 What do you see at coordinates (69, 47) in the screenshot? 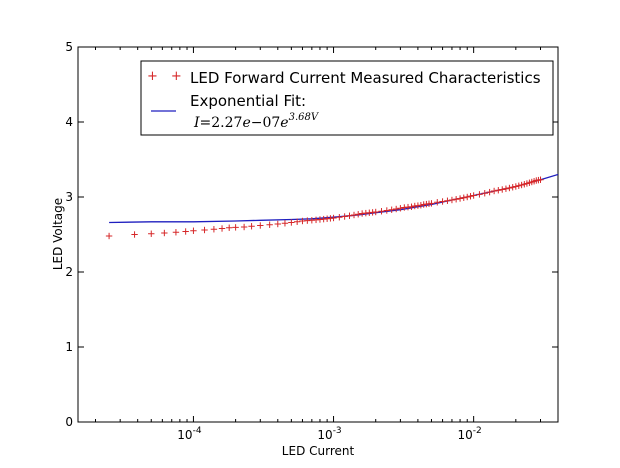
I see `y-tick-label: 5` at bounding box center [69, 47].